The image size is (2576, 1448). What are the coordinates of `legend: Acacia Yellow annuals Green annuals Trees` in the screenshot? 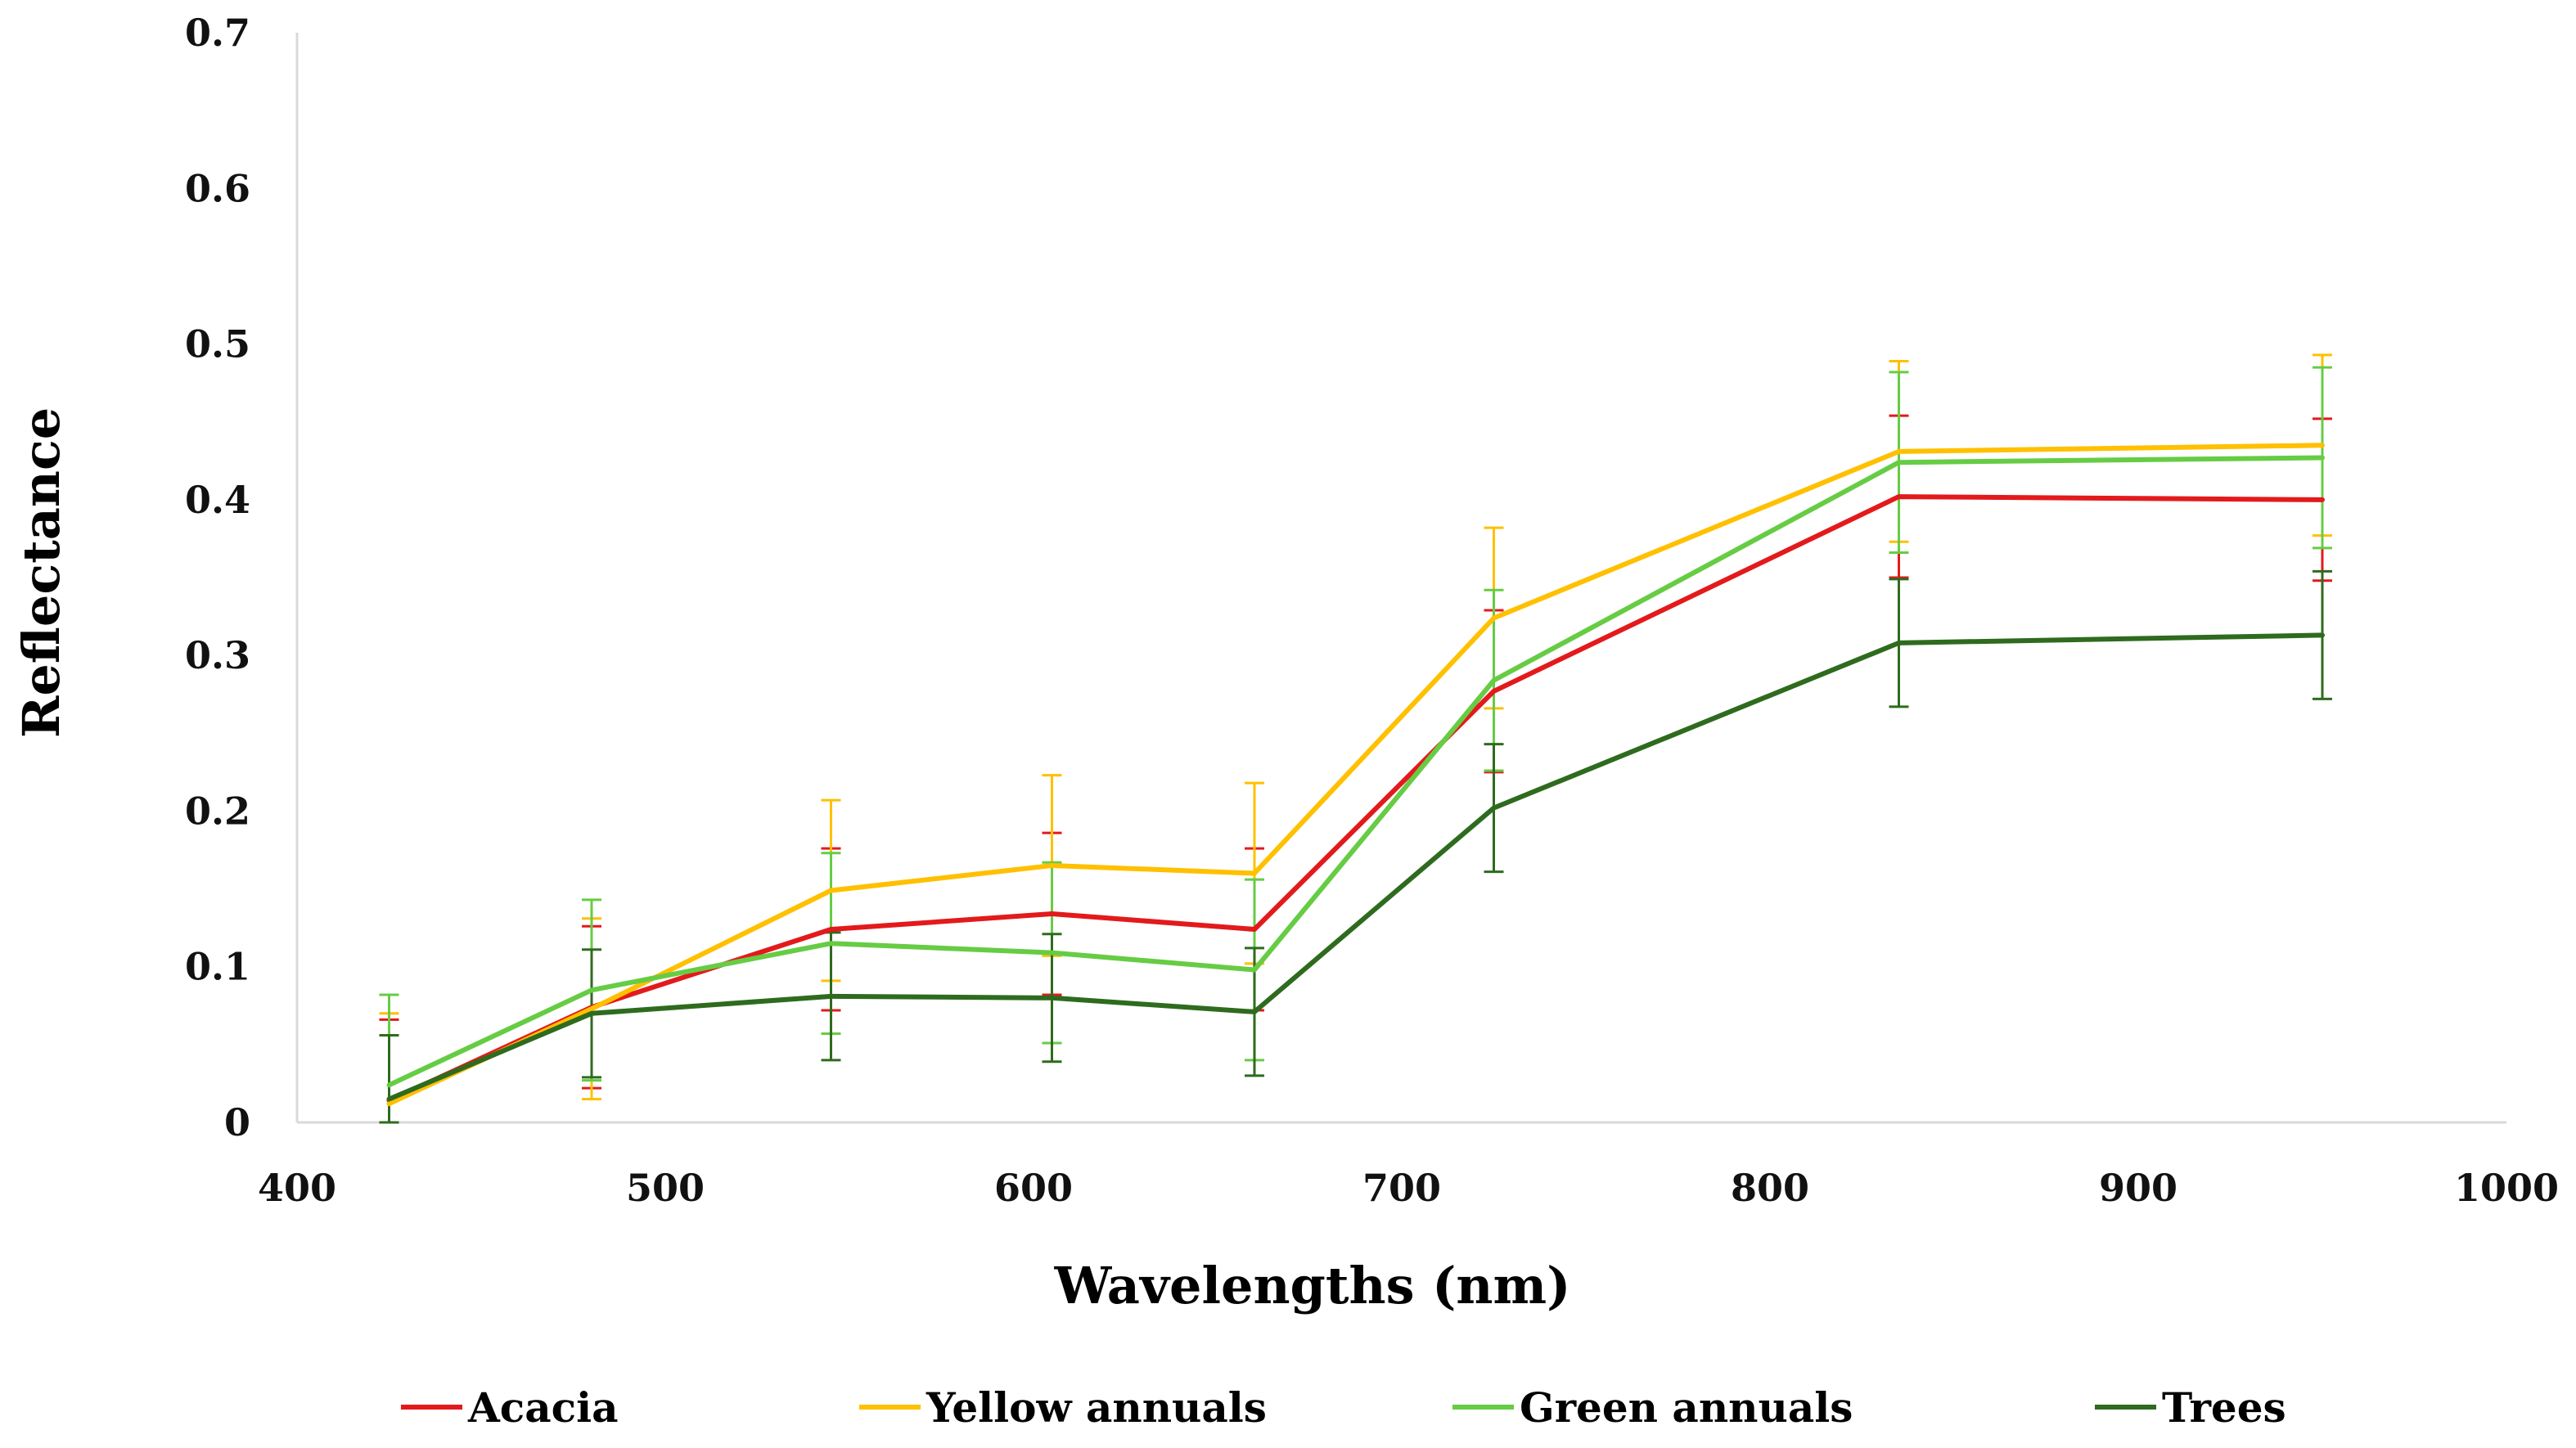 It's located at (1343, 1407).